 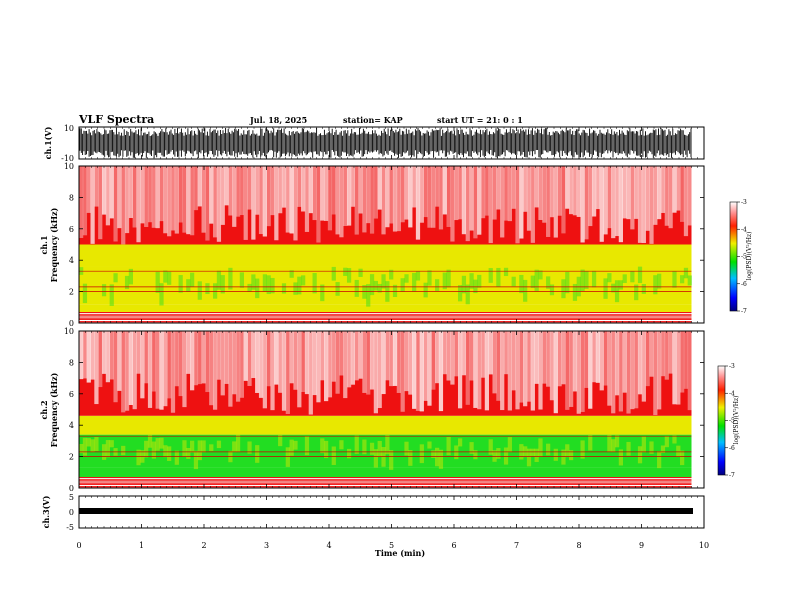 What do you see at coordinates (203, 545) in the screenshot?
I see `x-tick-label: 2` at bounding box center [203, 545].